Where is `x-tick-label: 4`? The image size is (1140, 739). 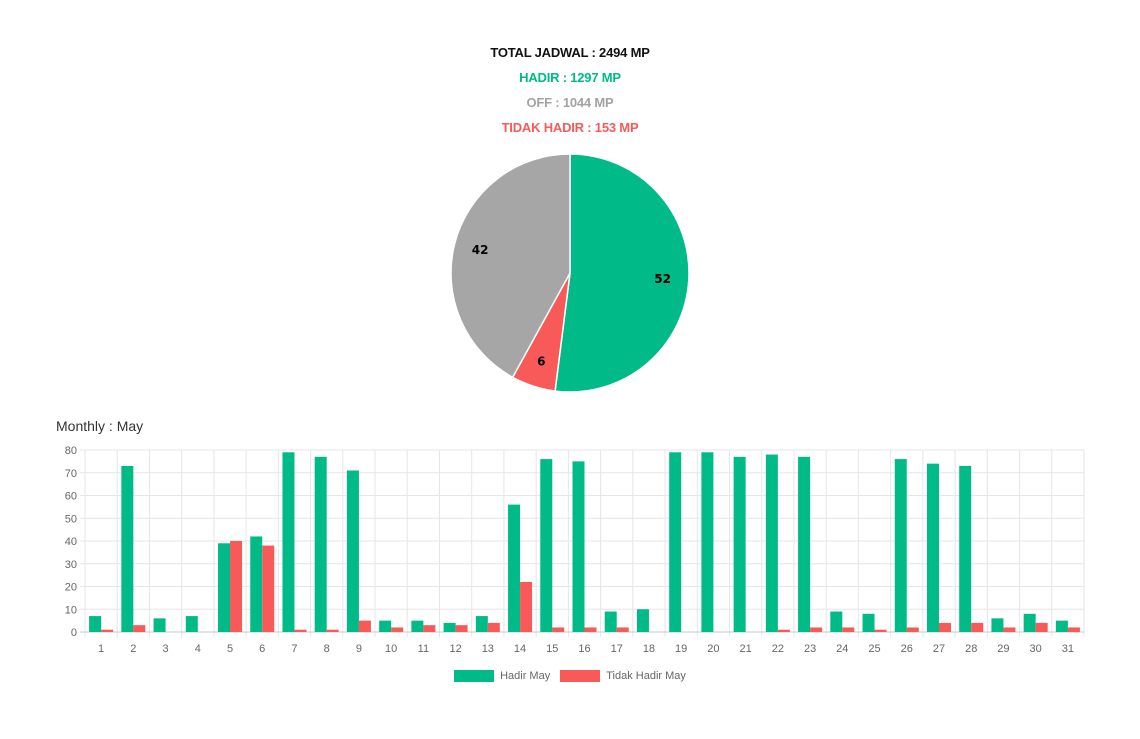
x-tick-label: 4 is located at coordinates (198, 649).